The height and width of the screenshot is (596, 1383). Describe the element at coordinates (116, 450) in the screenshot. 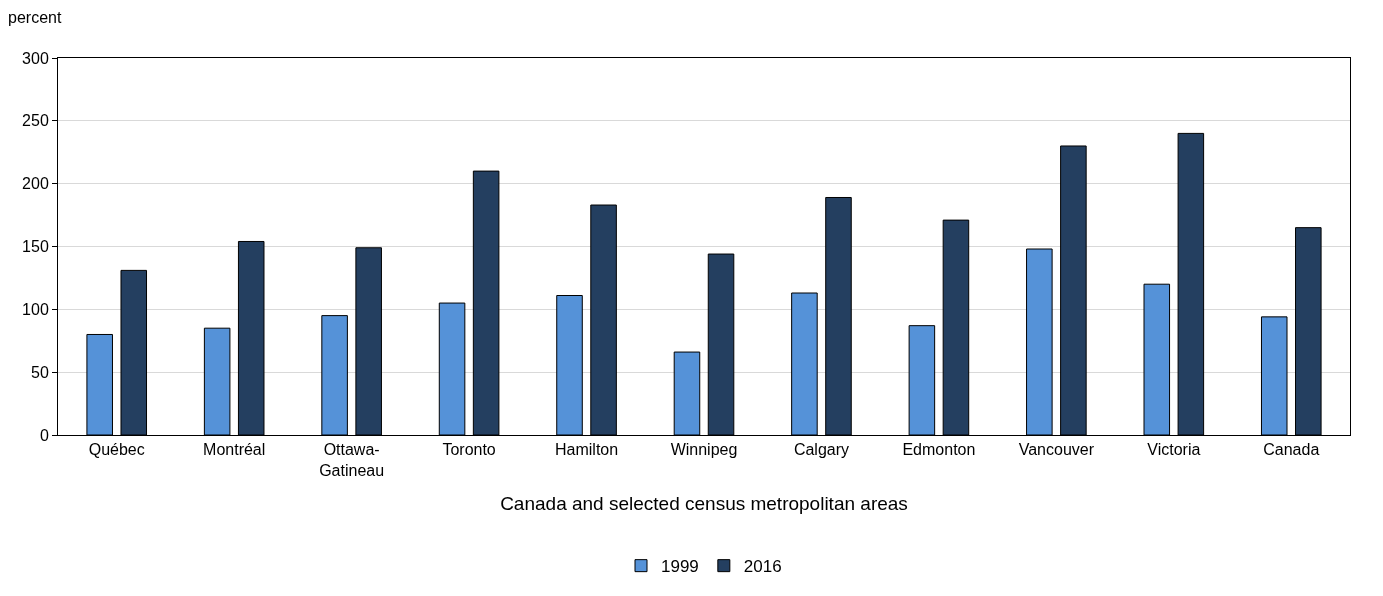

I see `x-tick-label: Québec` at that location.